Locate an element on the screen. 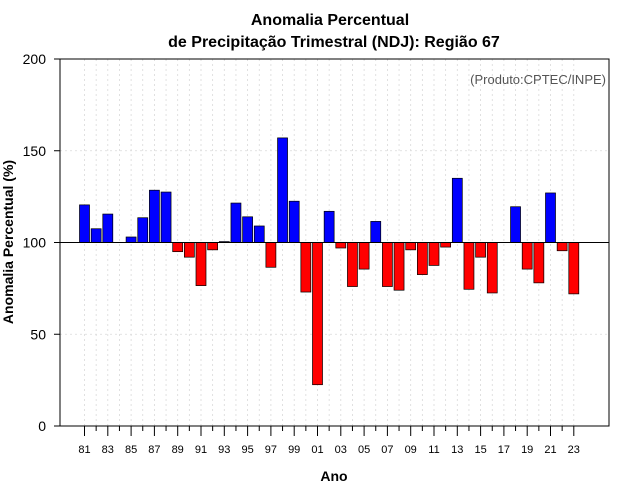  x-tick-label: 97 is located at coordinates (271, 450).